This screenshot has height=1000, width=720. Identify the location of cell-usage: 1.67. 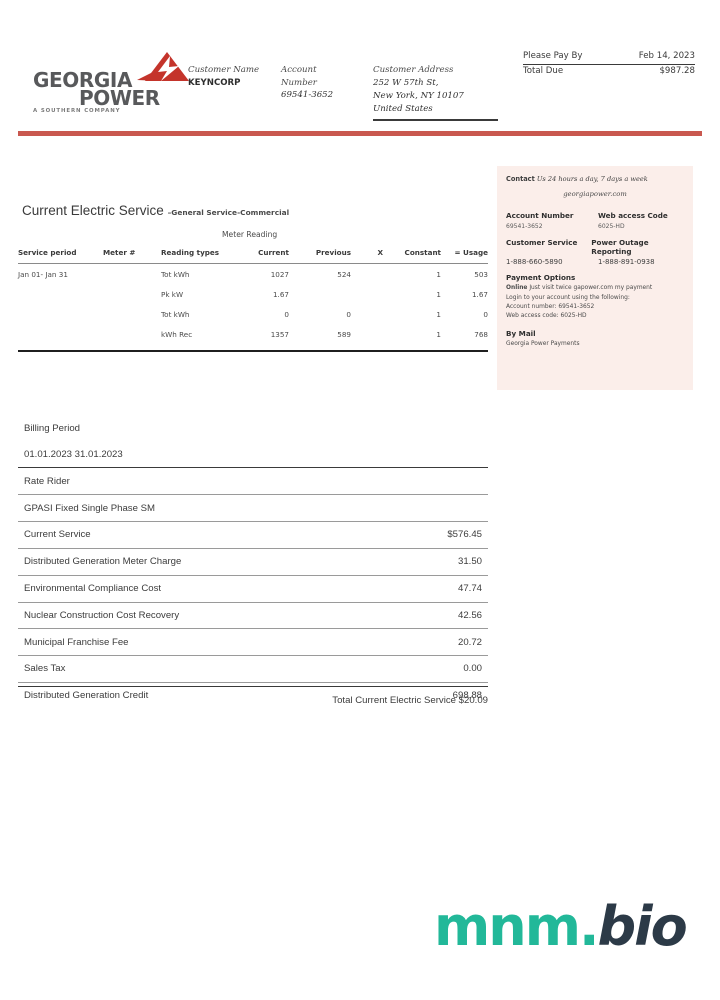
(479, 294).